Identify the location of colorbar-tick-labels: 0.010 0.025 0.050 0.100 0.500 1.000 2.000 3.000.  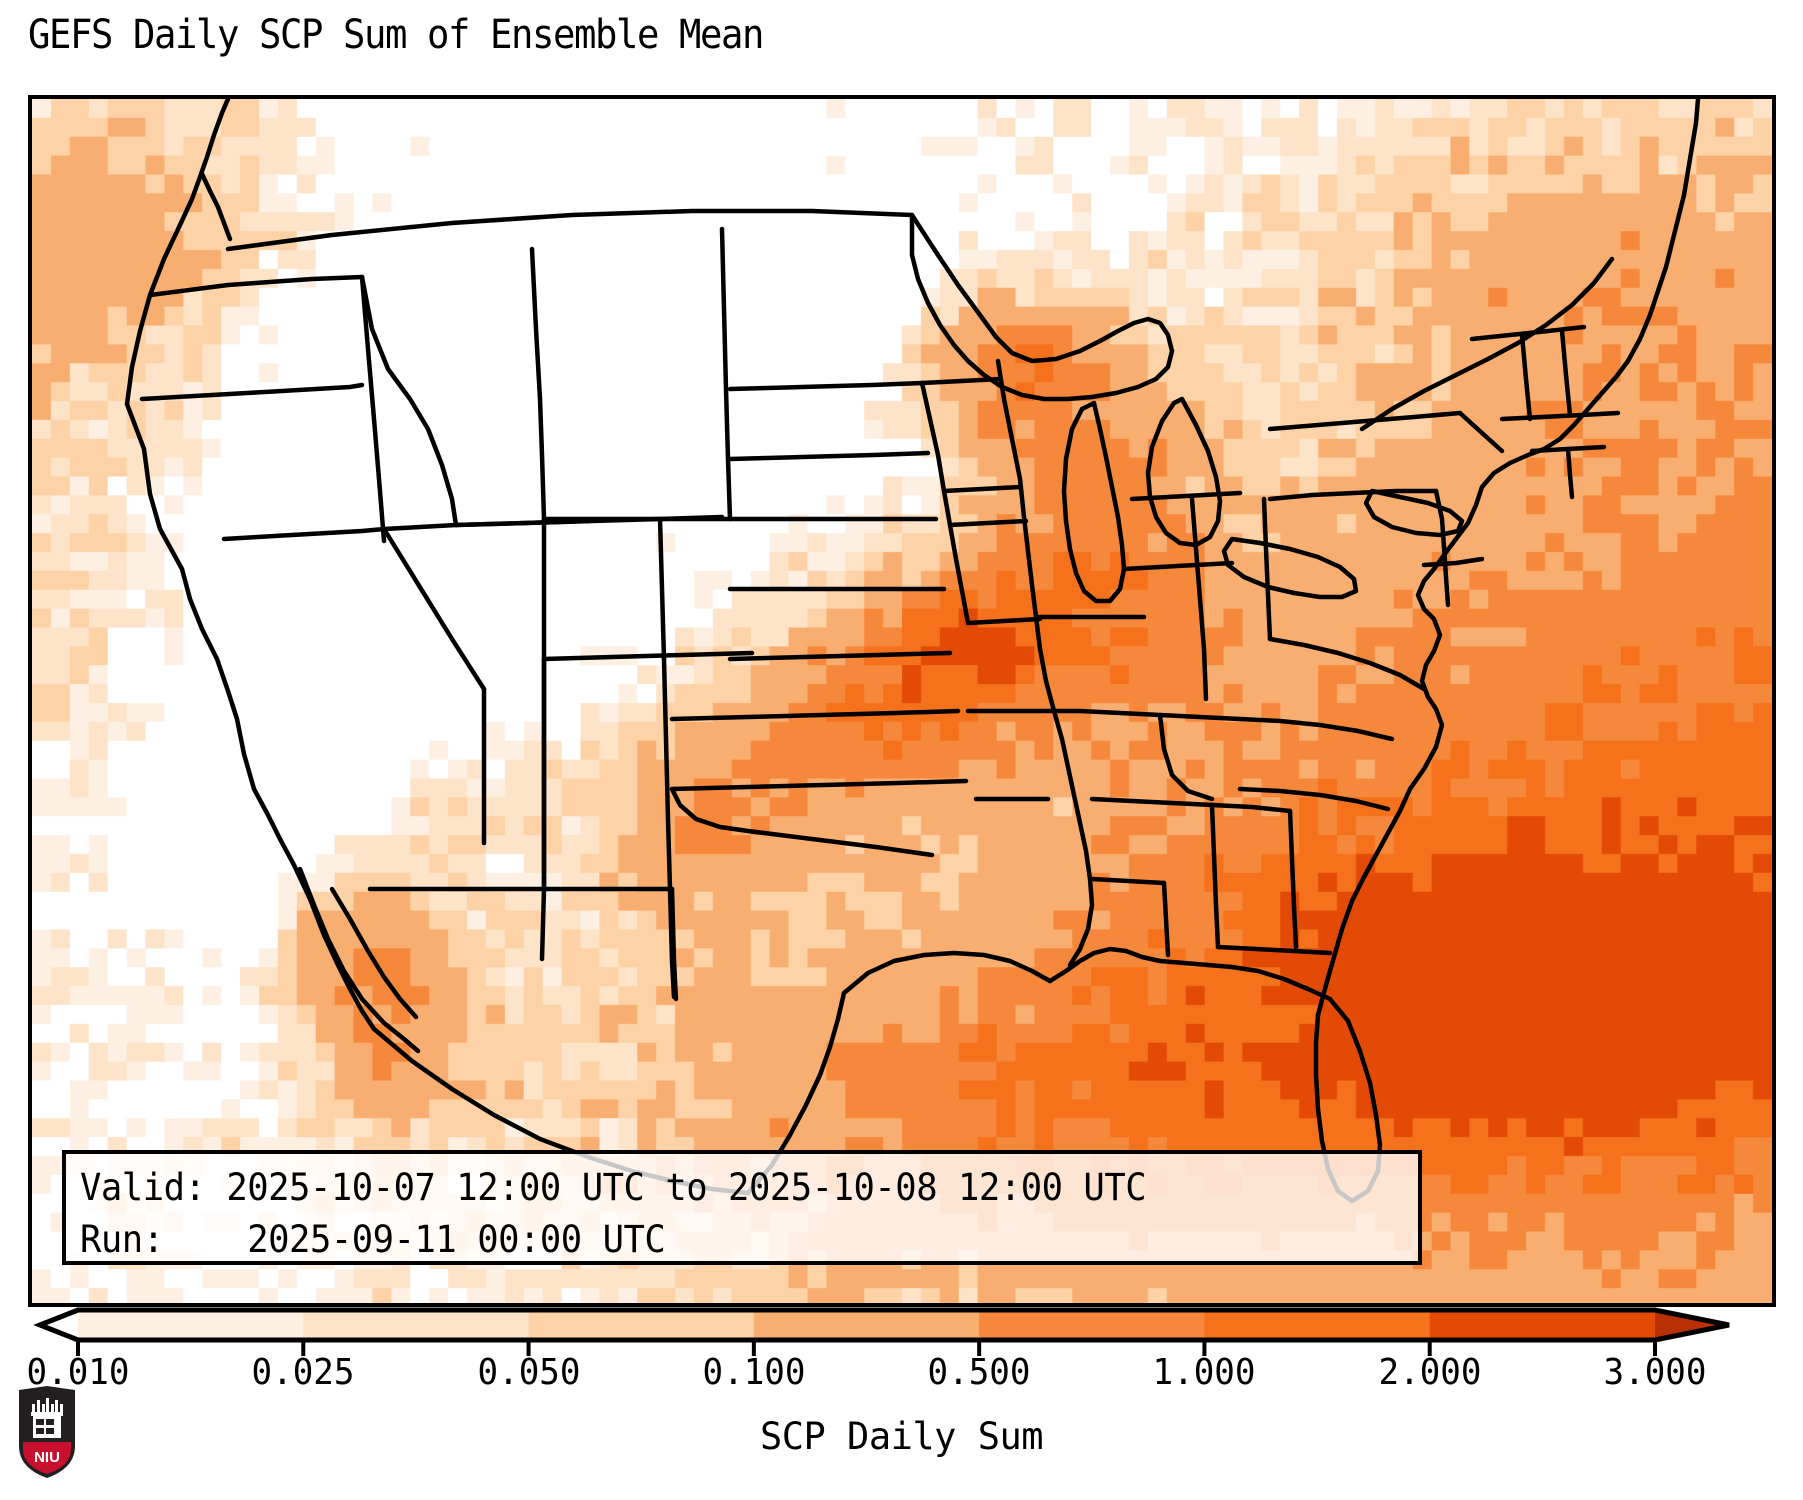
(901, 1375).